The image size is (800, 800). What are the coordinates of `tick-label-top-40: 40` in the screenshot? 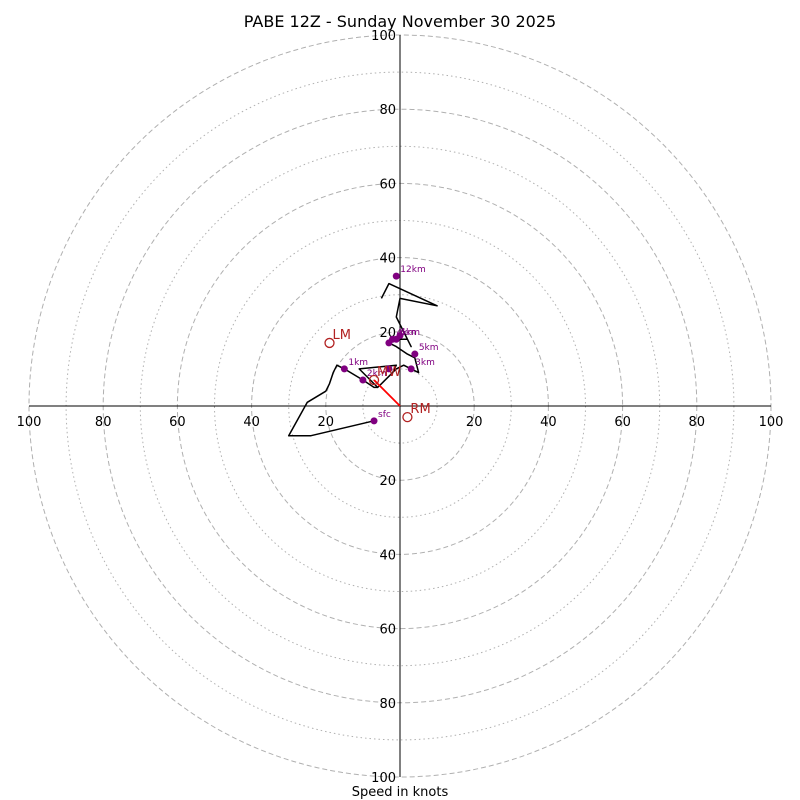 It's located at (387, 259).